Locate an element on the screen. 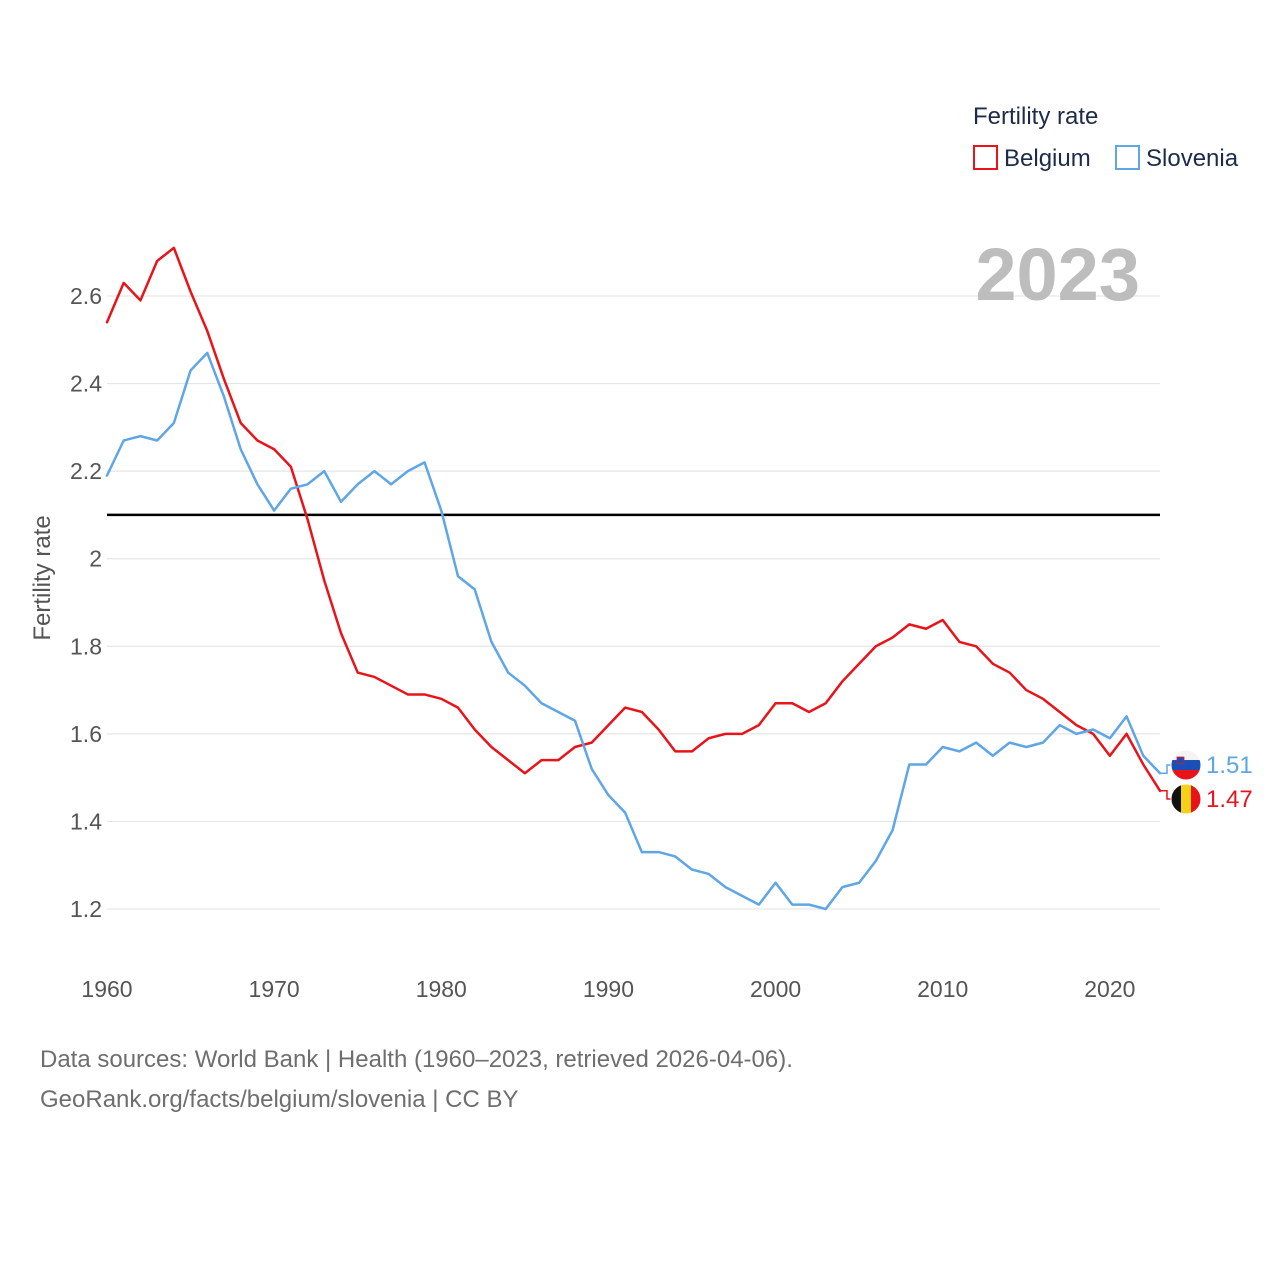  y-tick-label: 1.8 is located at coordinates (86, 646).